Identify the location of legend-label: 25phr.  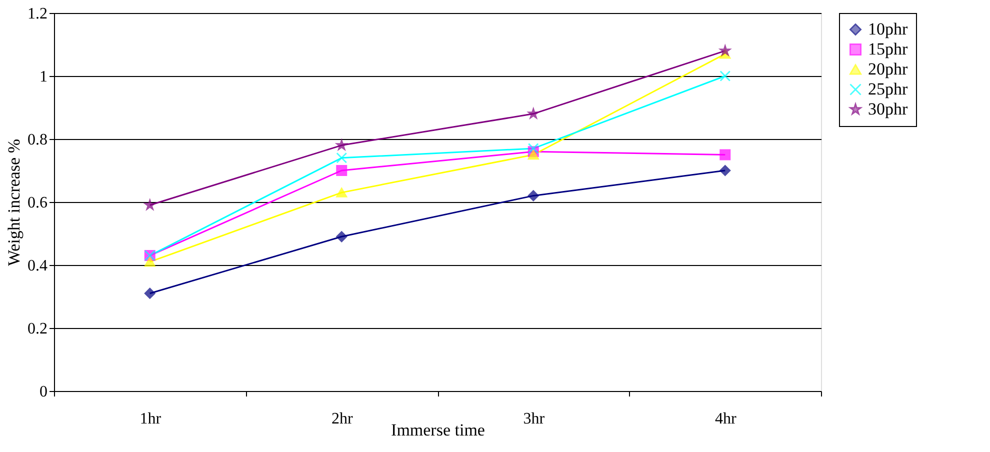
(888, 89).